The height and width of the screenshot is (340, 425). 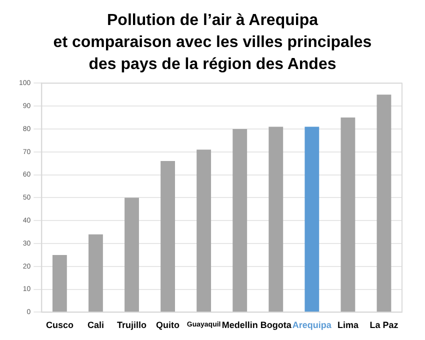 I want to click on x-tick-label: Cusco, so click(x=60, y=325).